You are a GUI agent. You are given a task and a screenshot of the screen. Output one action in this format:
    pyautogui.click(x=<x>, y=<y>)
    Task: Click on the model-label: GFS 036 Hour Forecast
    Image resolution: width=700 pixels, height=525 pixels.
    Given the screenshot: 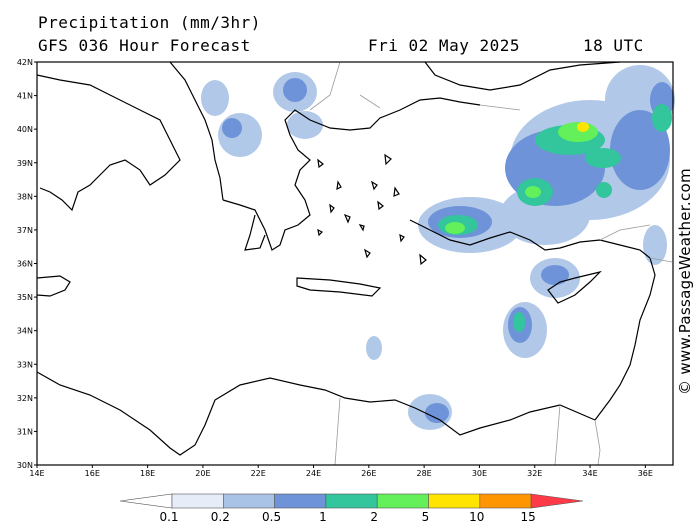 What is the action you would take?
    pyautogui.click(x=144, y=45)
    